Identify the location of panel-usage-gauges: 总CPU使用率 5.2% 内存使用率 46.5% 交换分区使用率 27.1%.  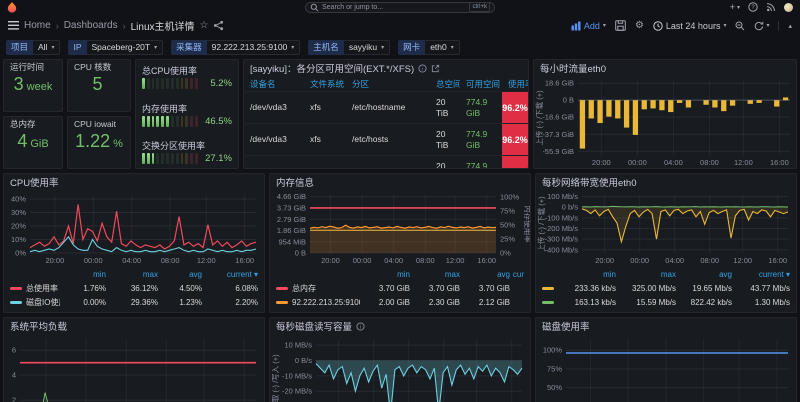
(187, 114).